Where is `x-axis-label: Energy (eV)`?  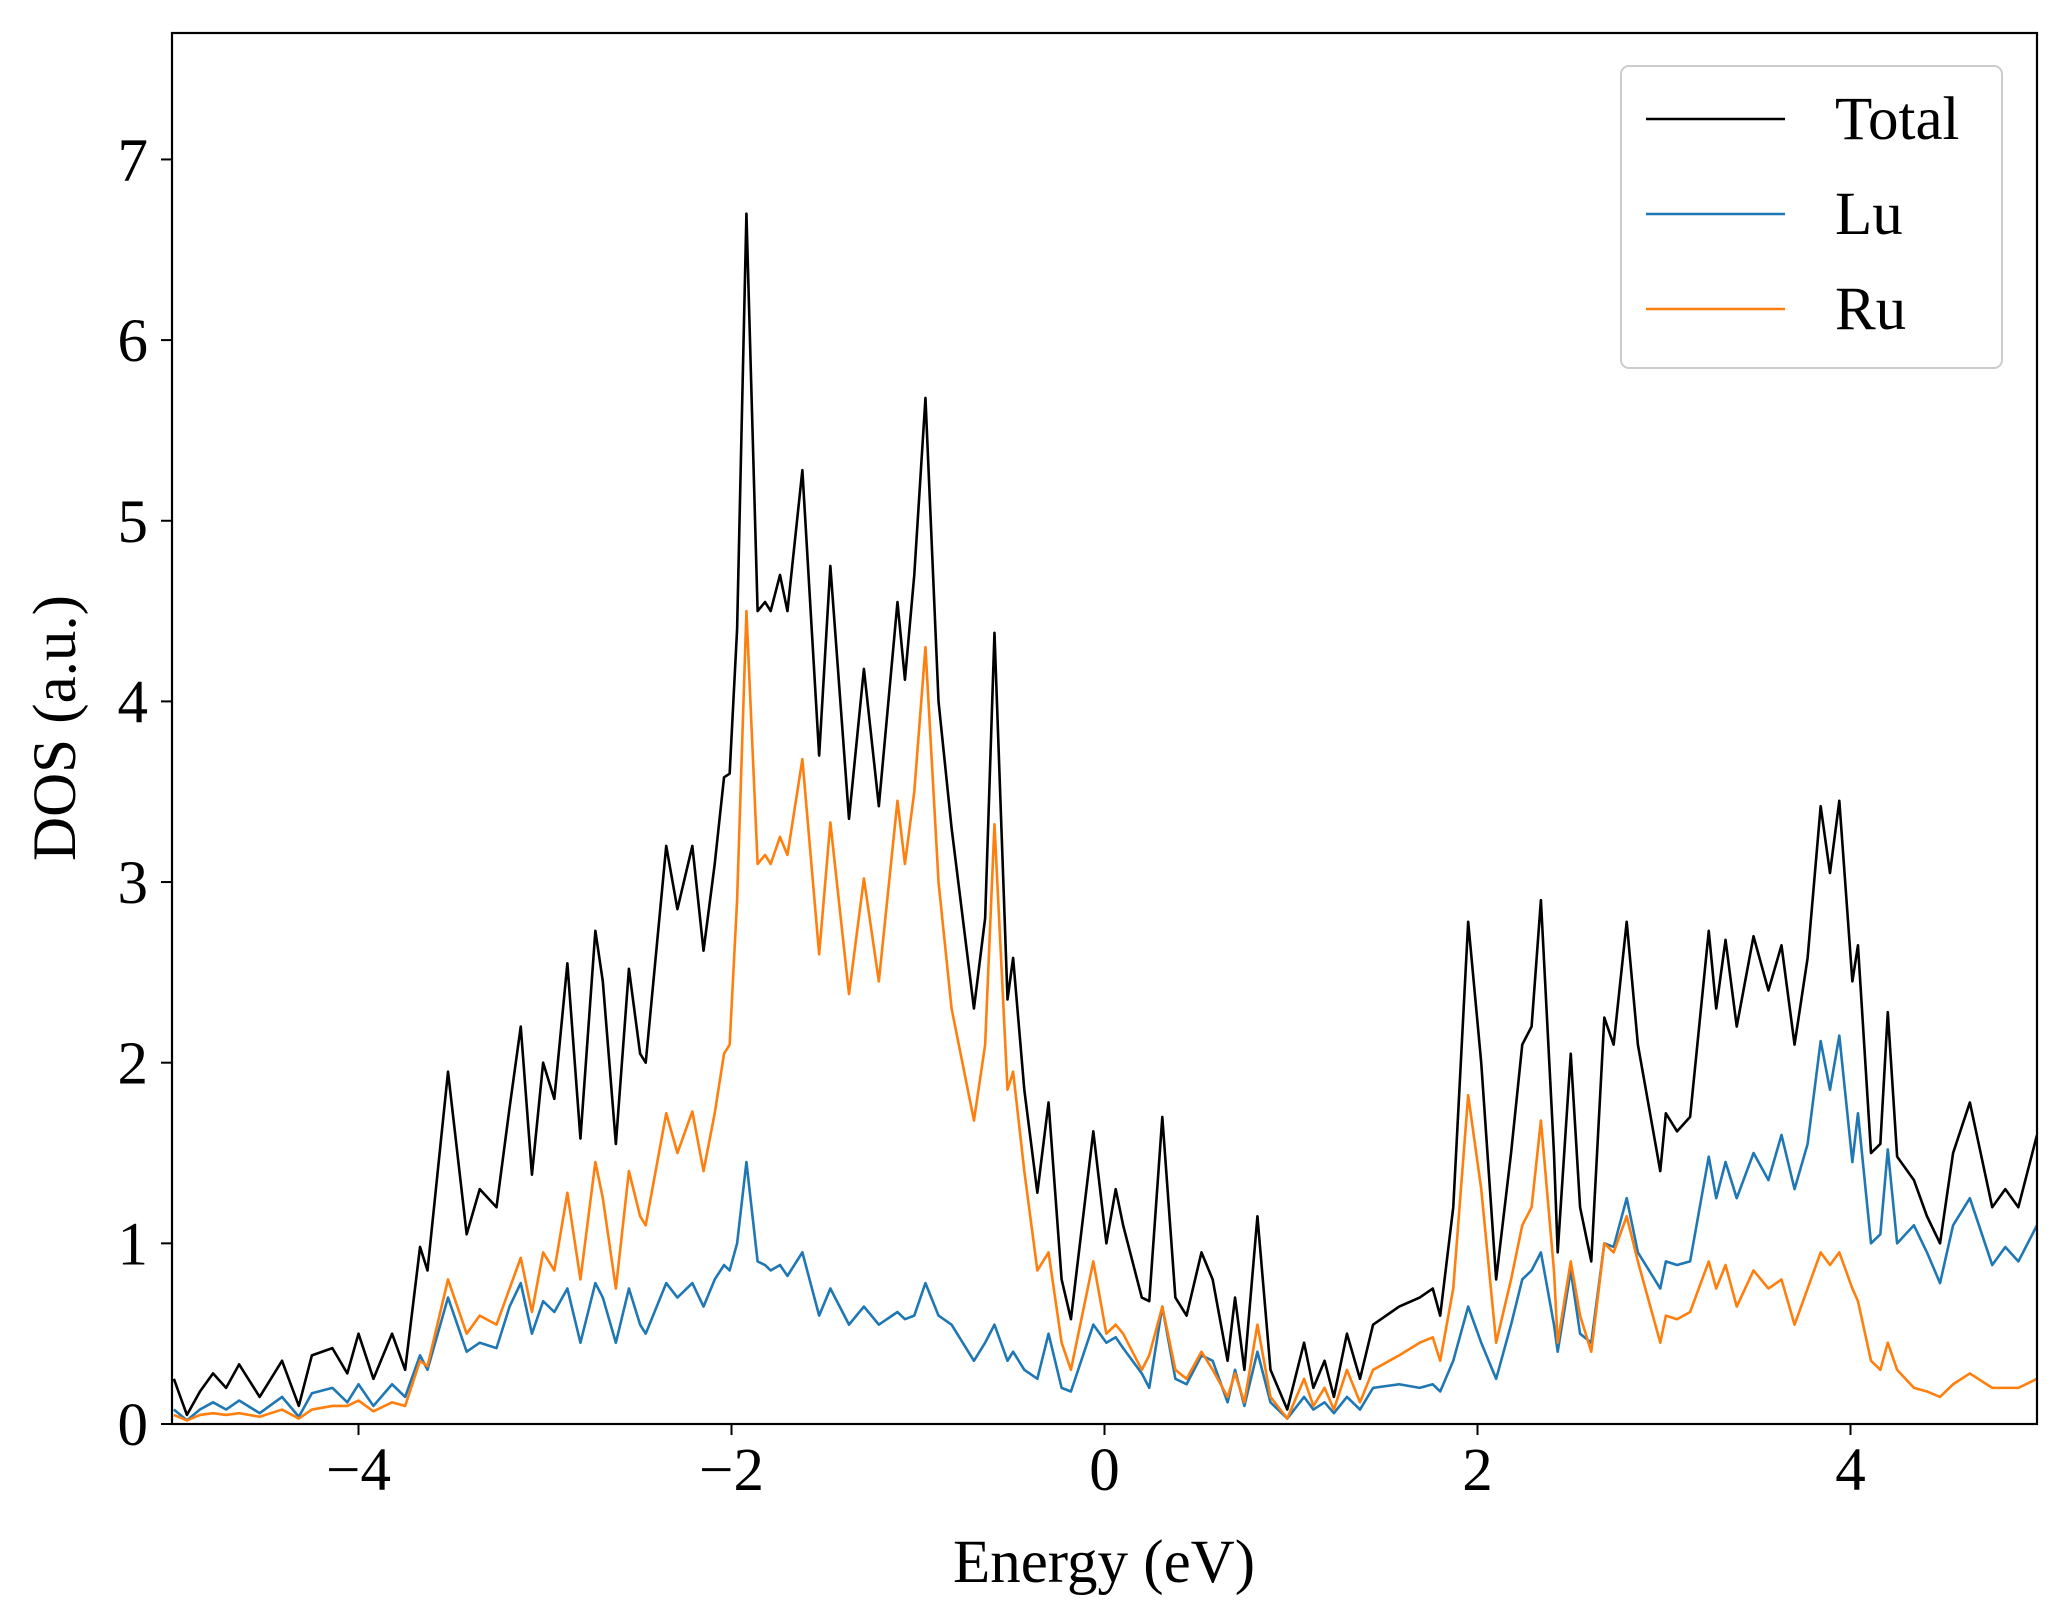 x-axis-label: Energy (eV) is located at coordinates (1104, 1562).